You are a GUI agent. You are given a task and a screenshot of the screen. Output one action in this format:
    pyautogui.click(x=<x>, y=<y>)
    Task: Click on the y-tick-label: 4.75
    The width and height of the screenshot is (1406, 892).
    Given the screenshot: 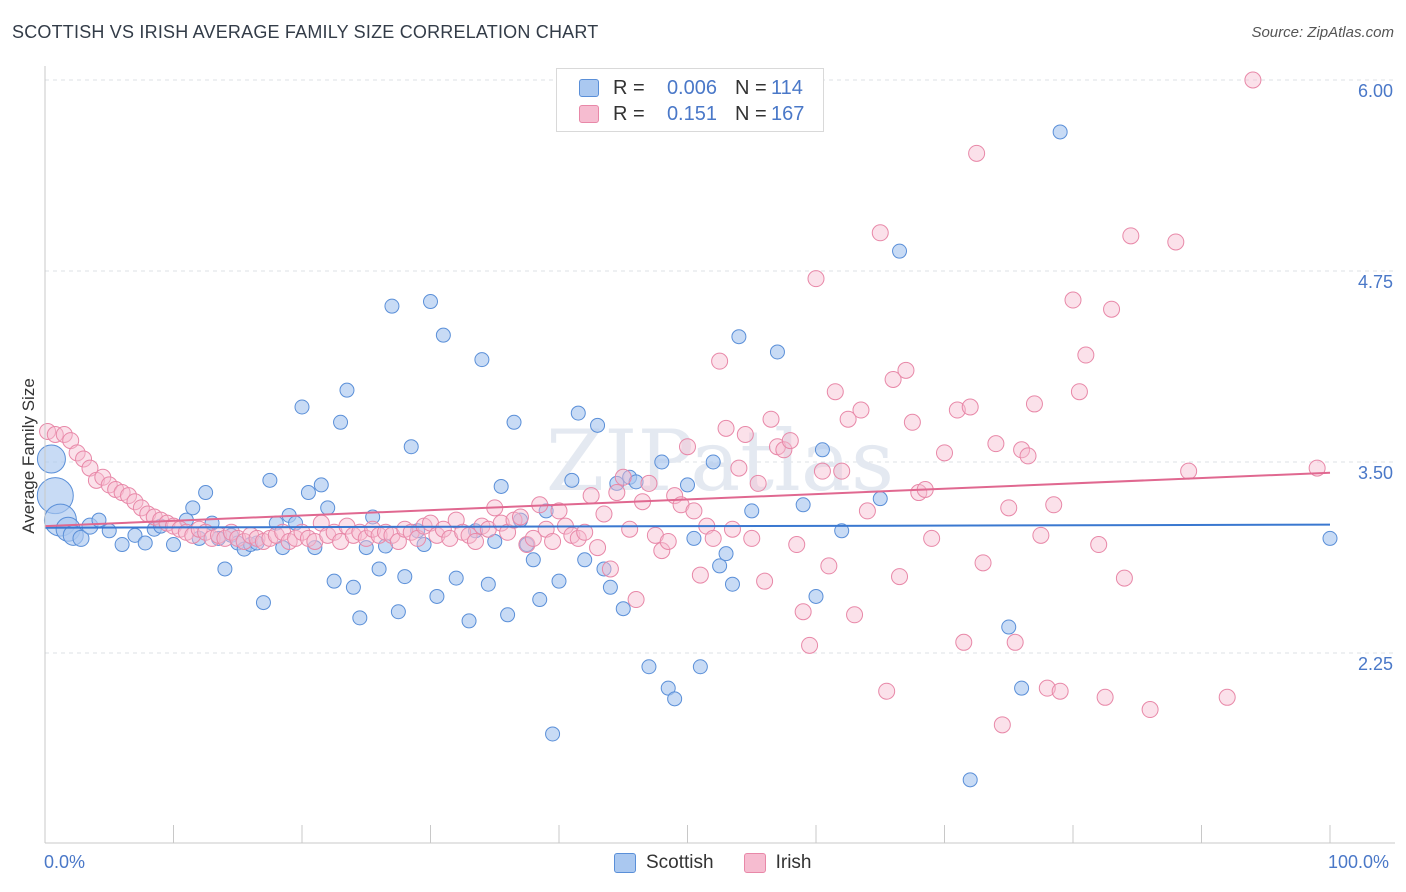 What is the action you would take?
    pyautogui.click(x=1375, y=282)
    